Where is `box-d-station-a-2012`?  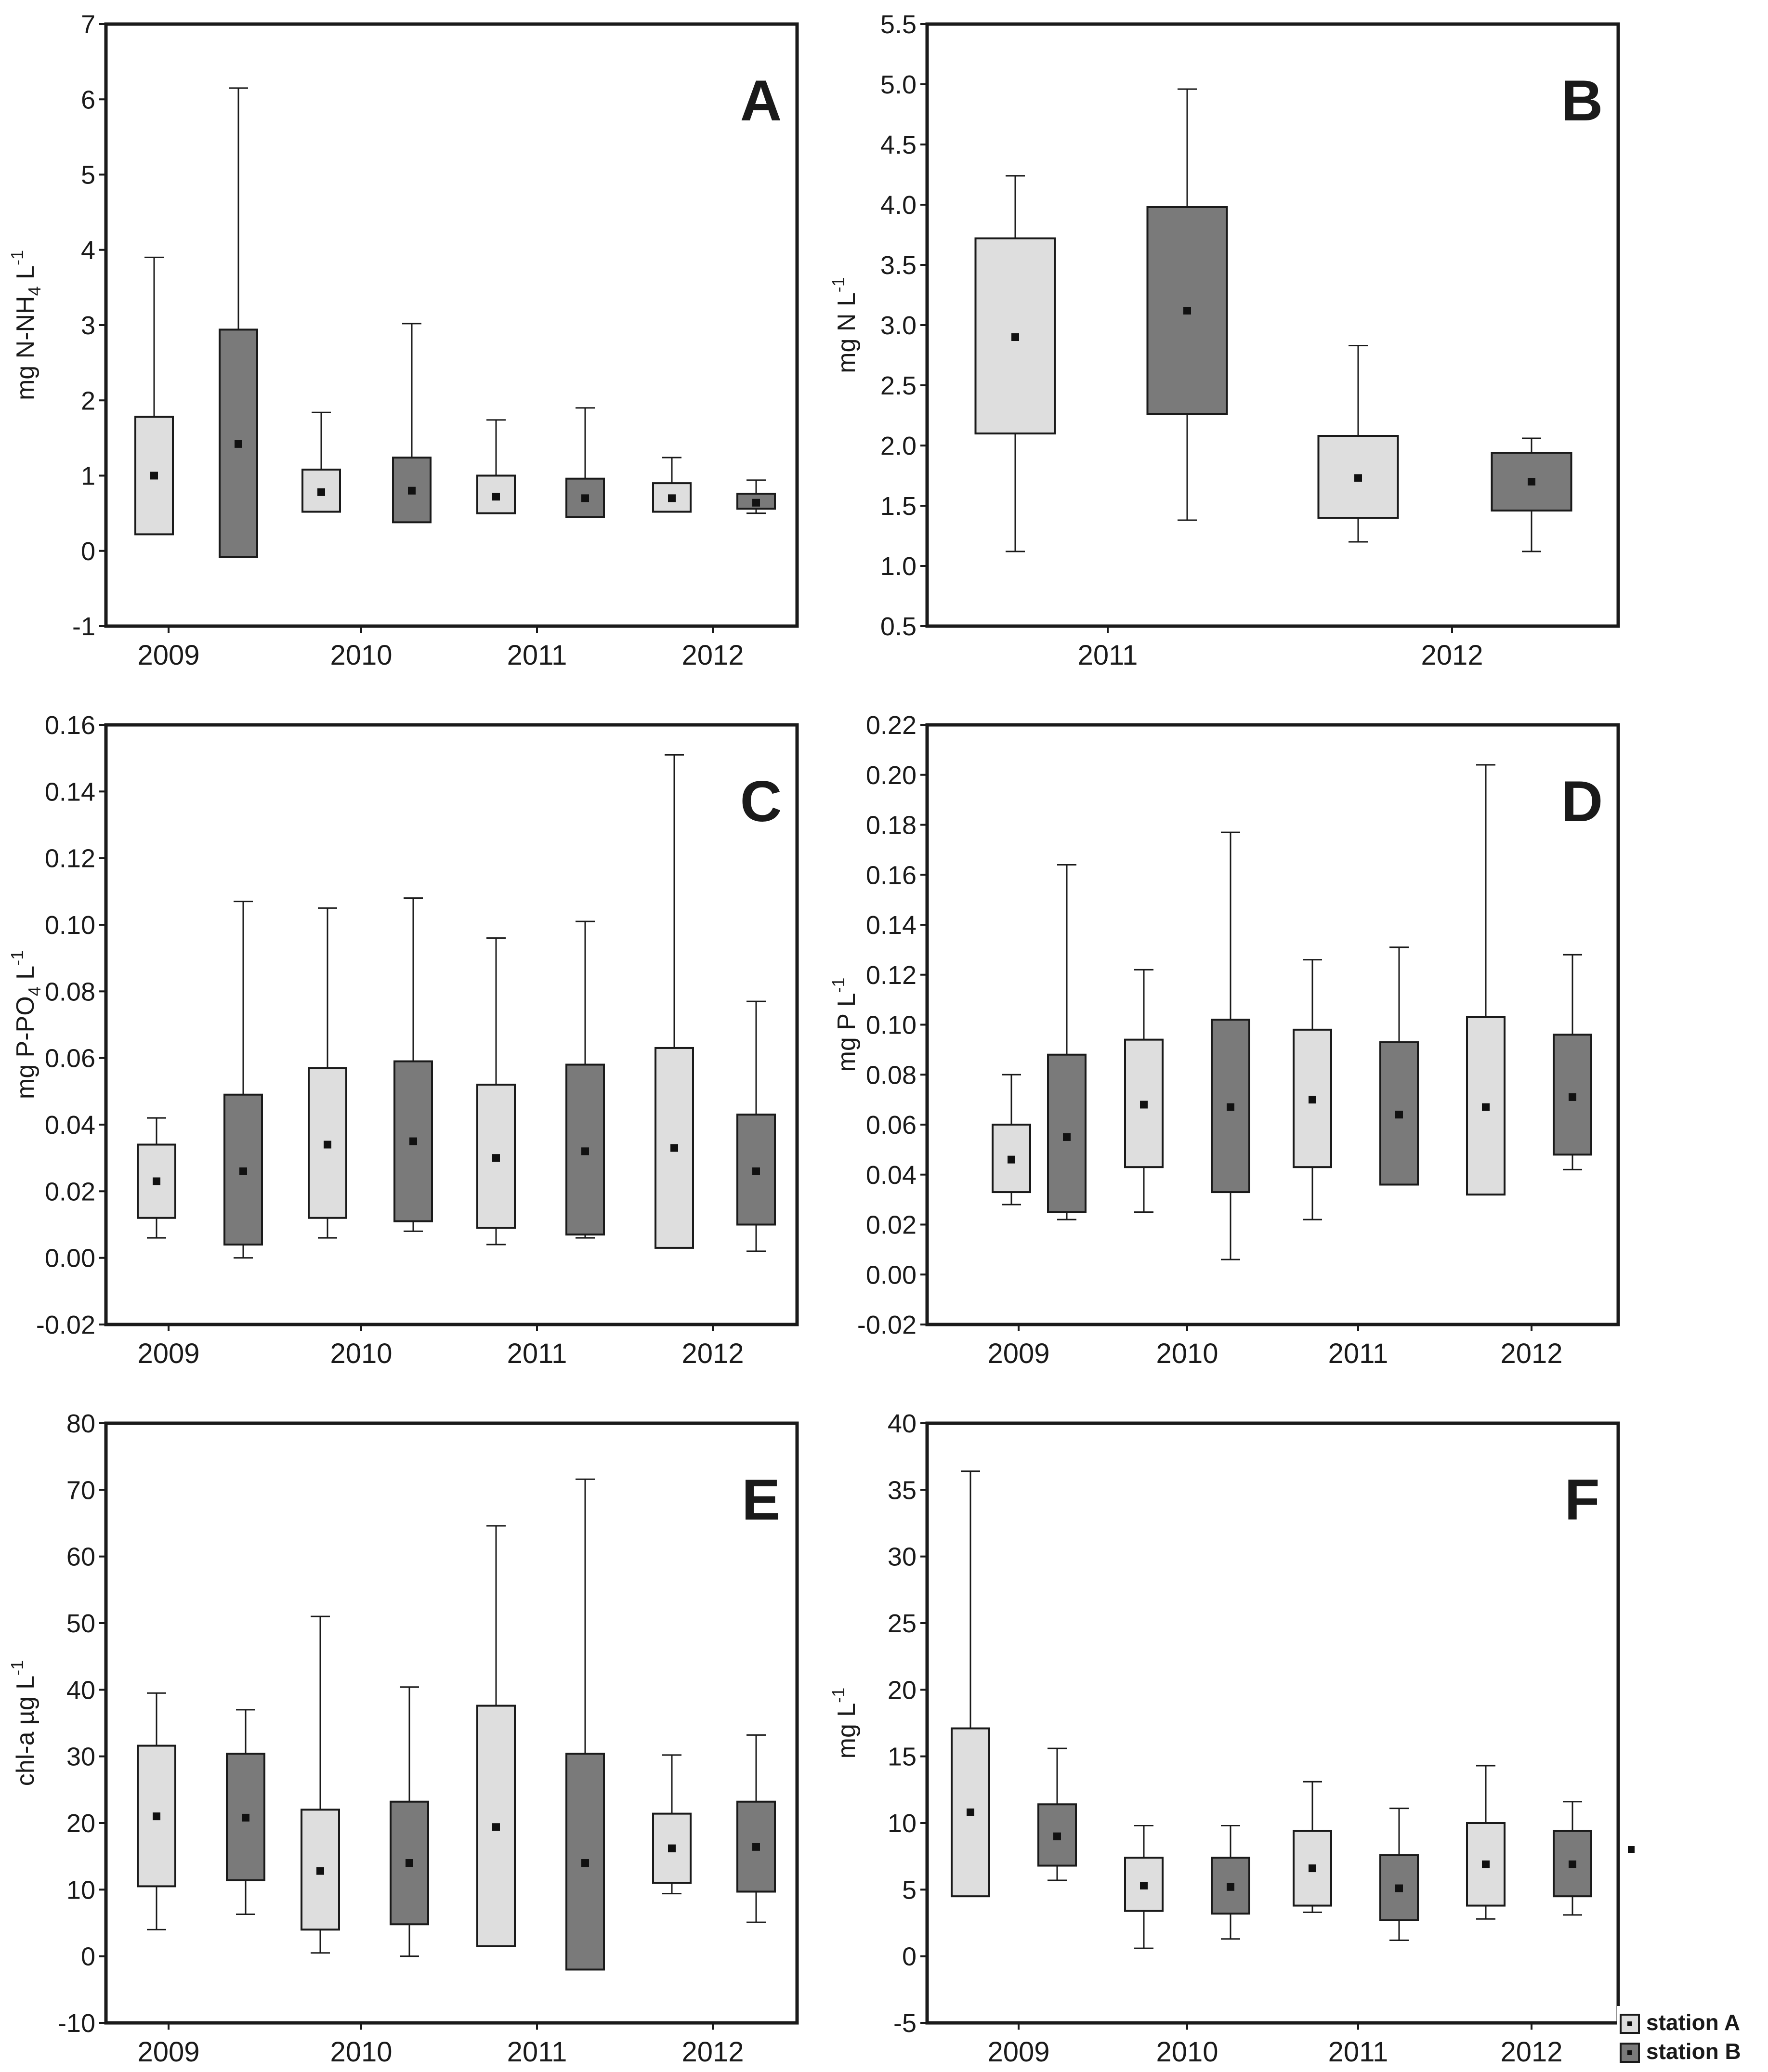 box-d-station-a-2012 is located at coordinates (1486, 980).